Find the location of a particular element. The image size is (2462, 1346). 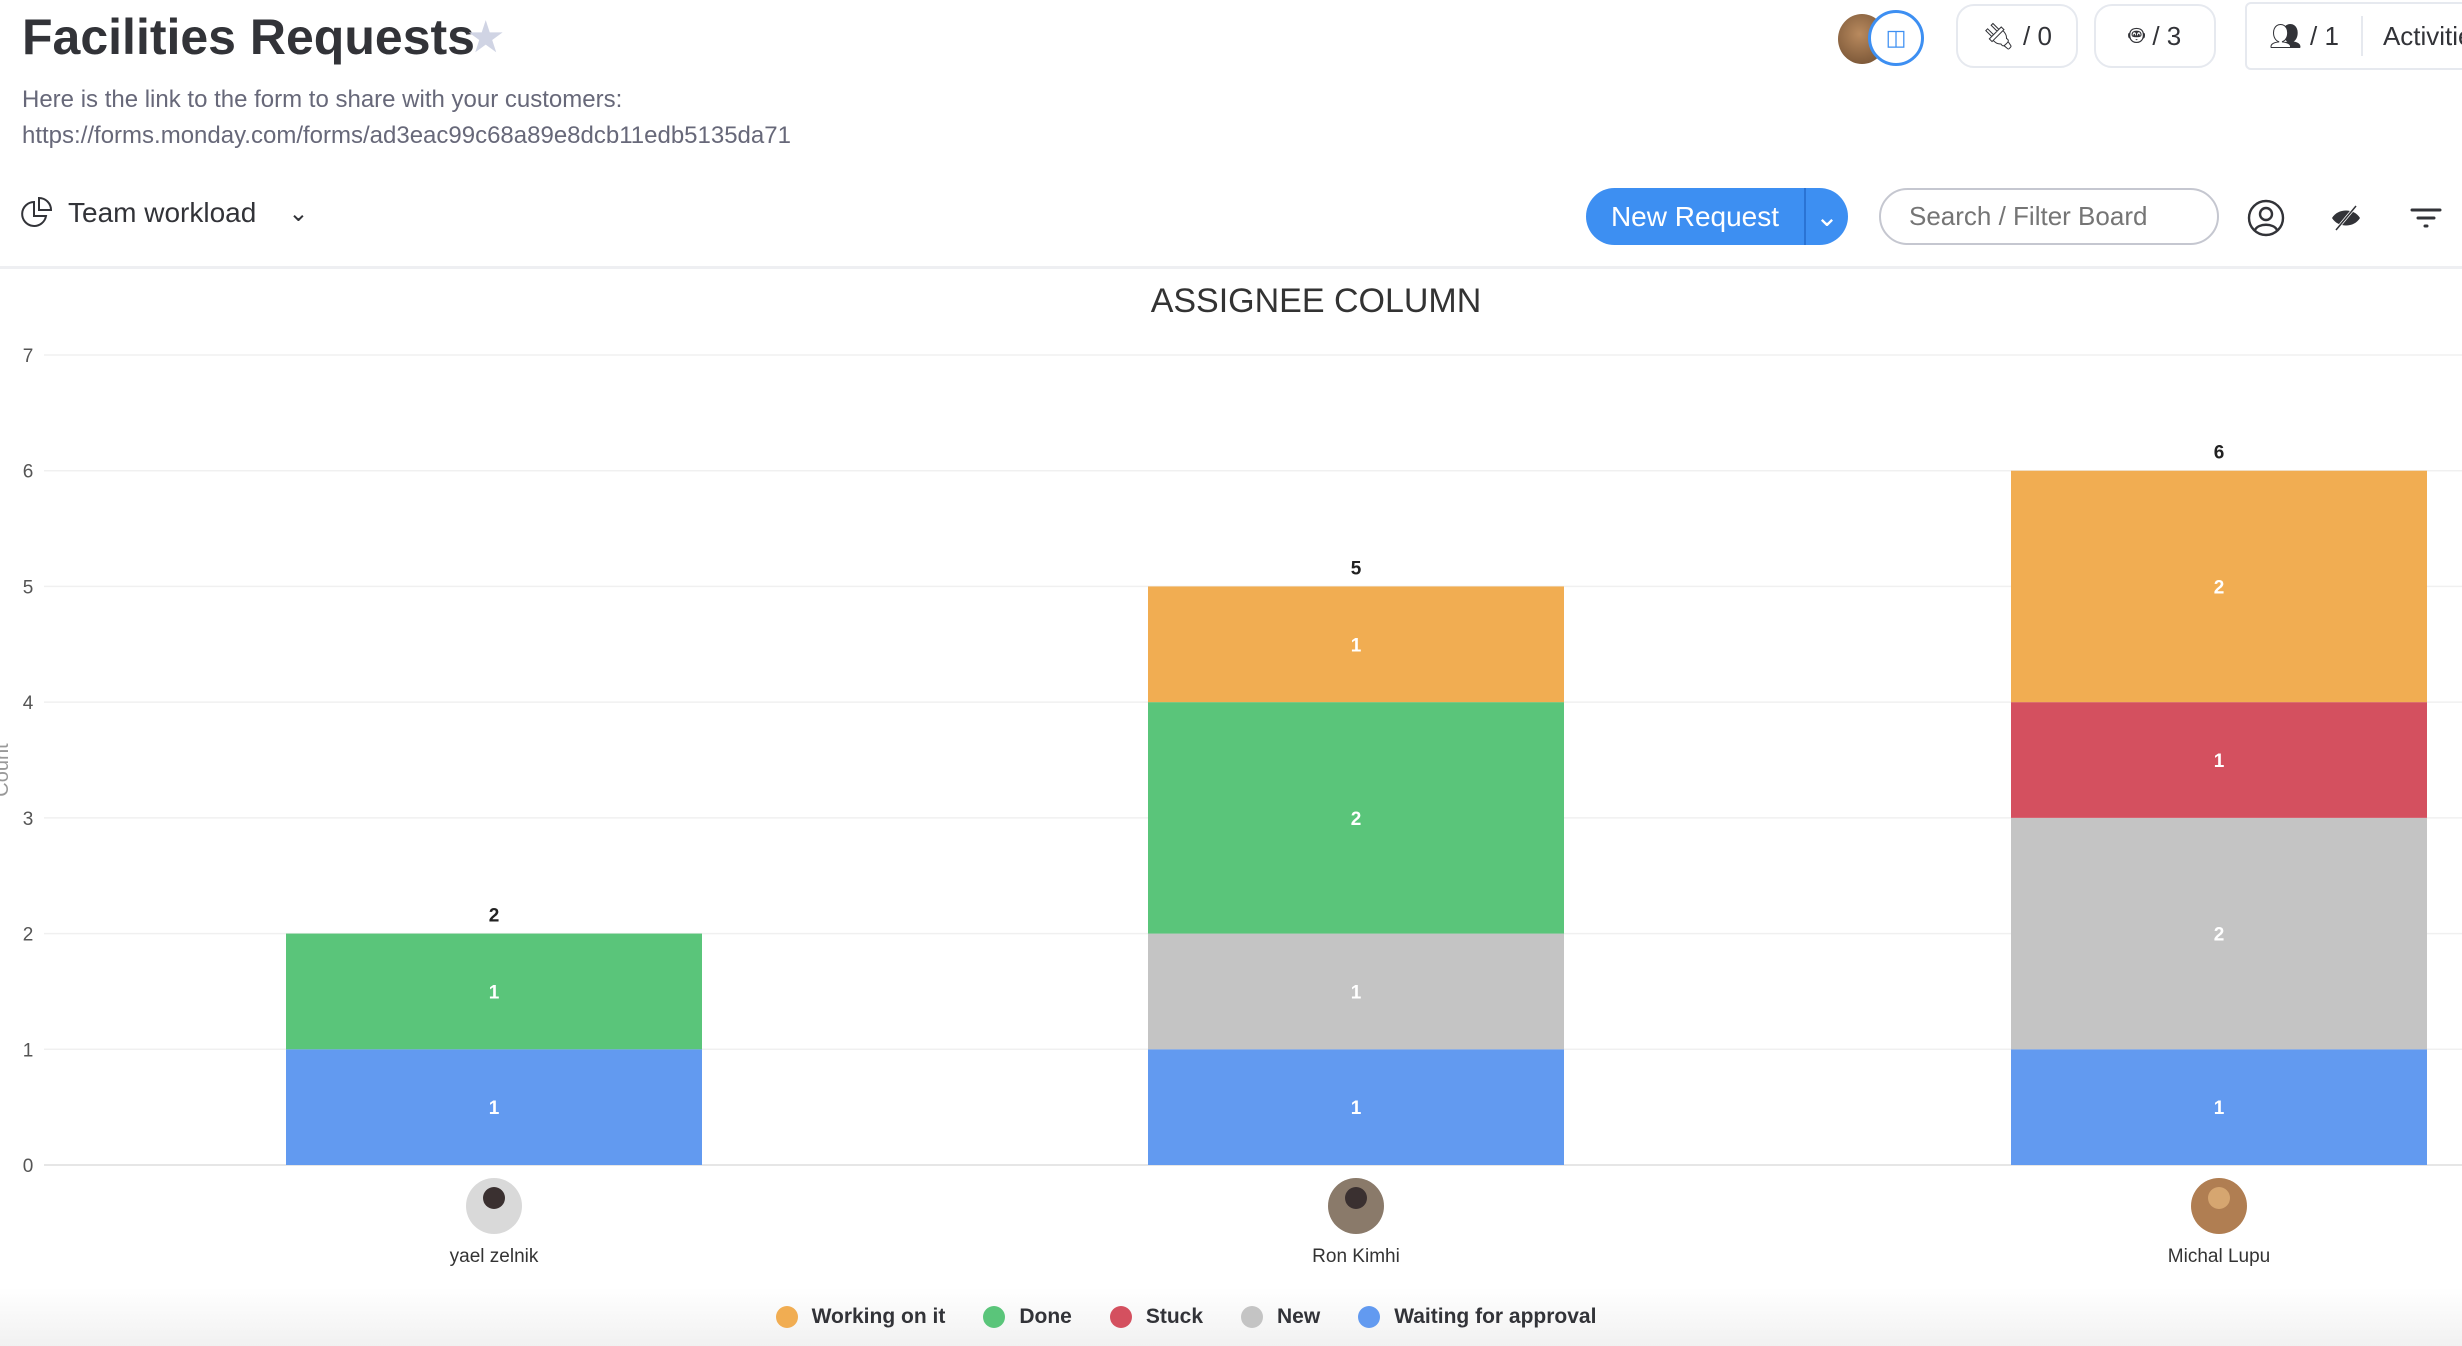

view-selector: Team workload ⌄ is located at coordinates (164, 213).